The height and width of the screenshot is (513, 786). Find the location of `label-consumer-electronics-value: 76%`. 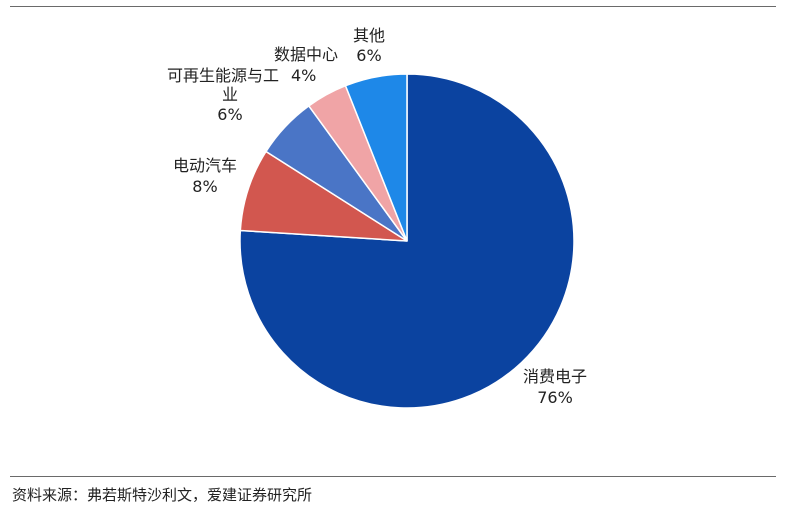

label-consumer-electronics-value: 76% is located at coordinates (555, 397).